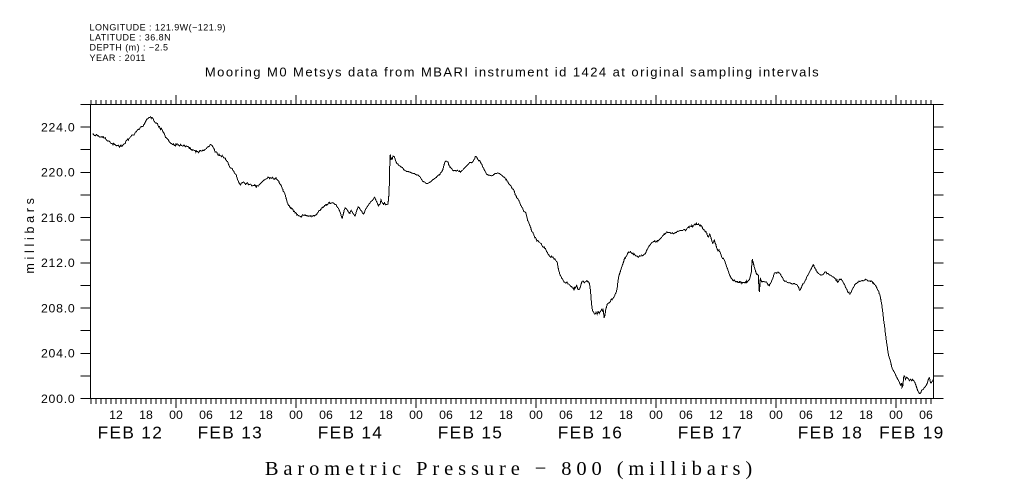  What do you see at coordinates (58, 218) in the screenshot?
I see `svg-text: 216.0` at bounding box center [58, 218].